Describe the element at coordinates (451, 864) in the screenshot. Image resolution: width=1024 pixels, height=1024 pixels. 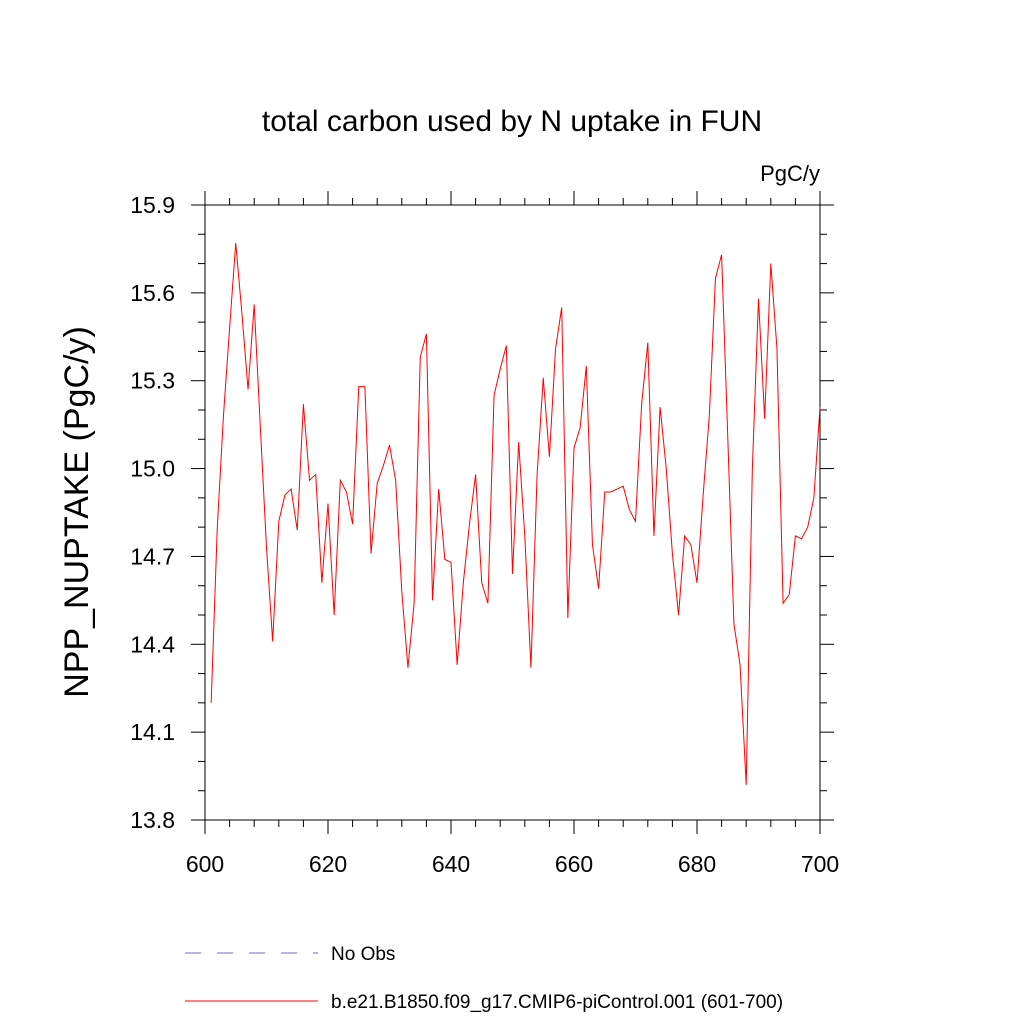
I see `x-tick-label: 640` at that location.